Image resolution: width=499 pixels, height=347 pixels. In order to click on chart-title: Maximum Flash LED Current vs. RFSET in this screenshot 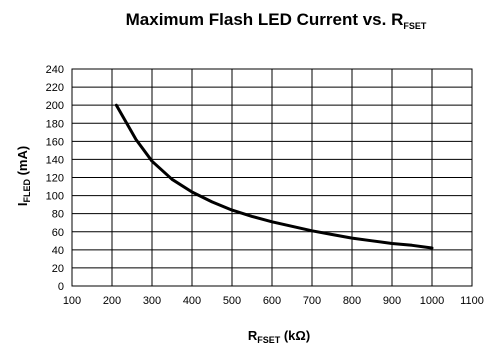, I will do `click(276, 20)`.